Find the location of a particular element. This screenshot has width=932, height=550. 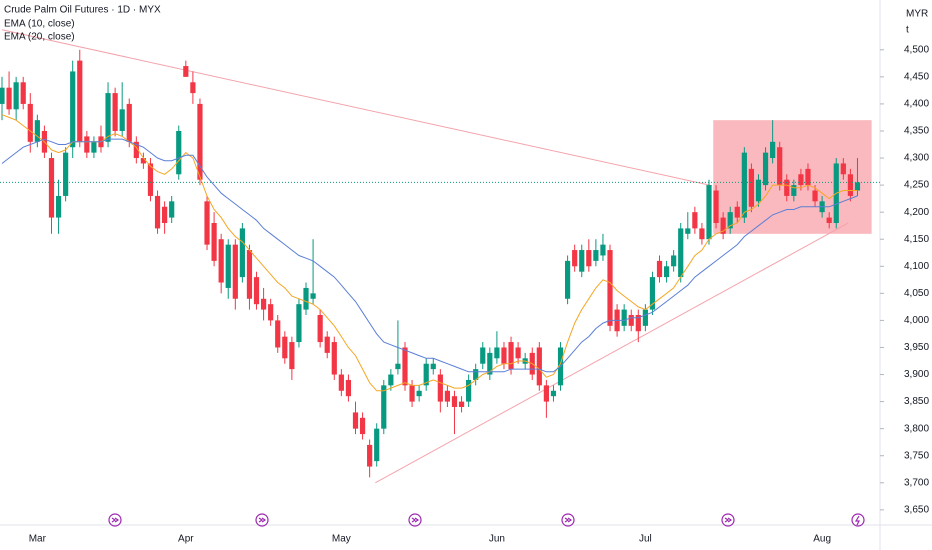

x-tick-label: Apr is located at coordinates (186, 539).